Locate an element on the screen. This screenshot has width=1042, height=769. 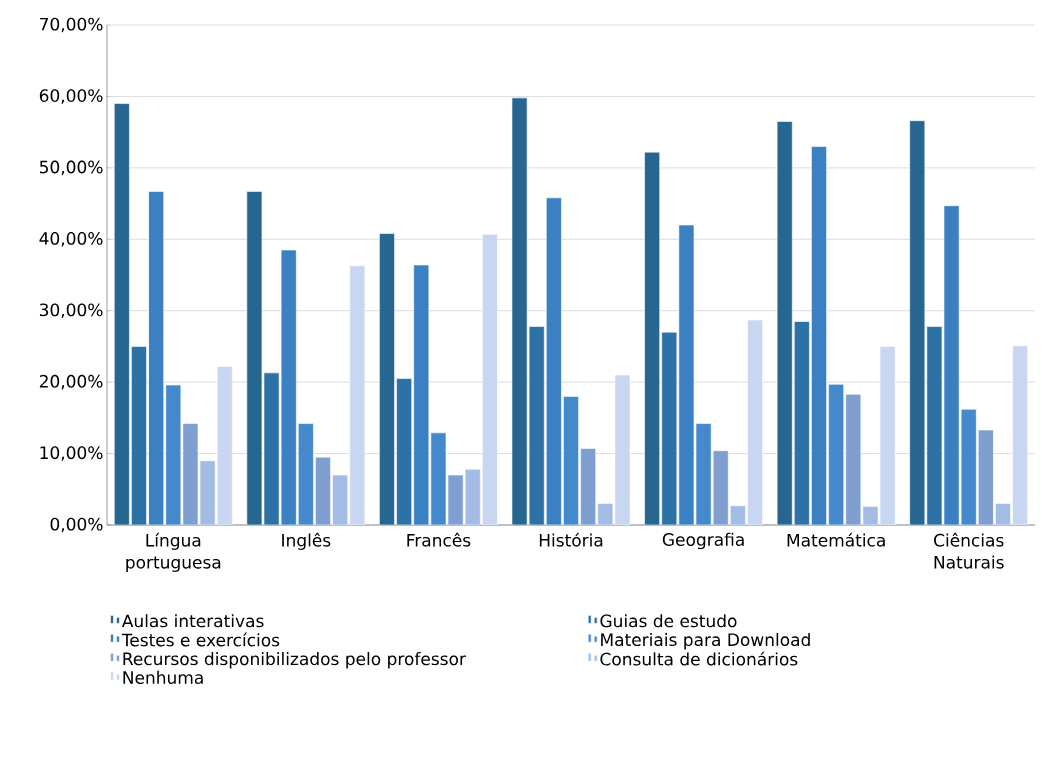
x-tick-label: Inglês is located at coordinates (306, 541).